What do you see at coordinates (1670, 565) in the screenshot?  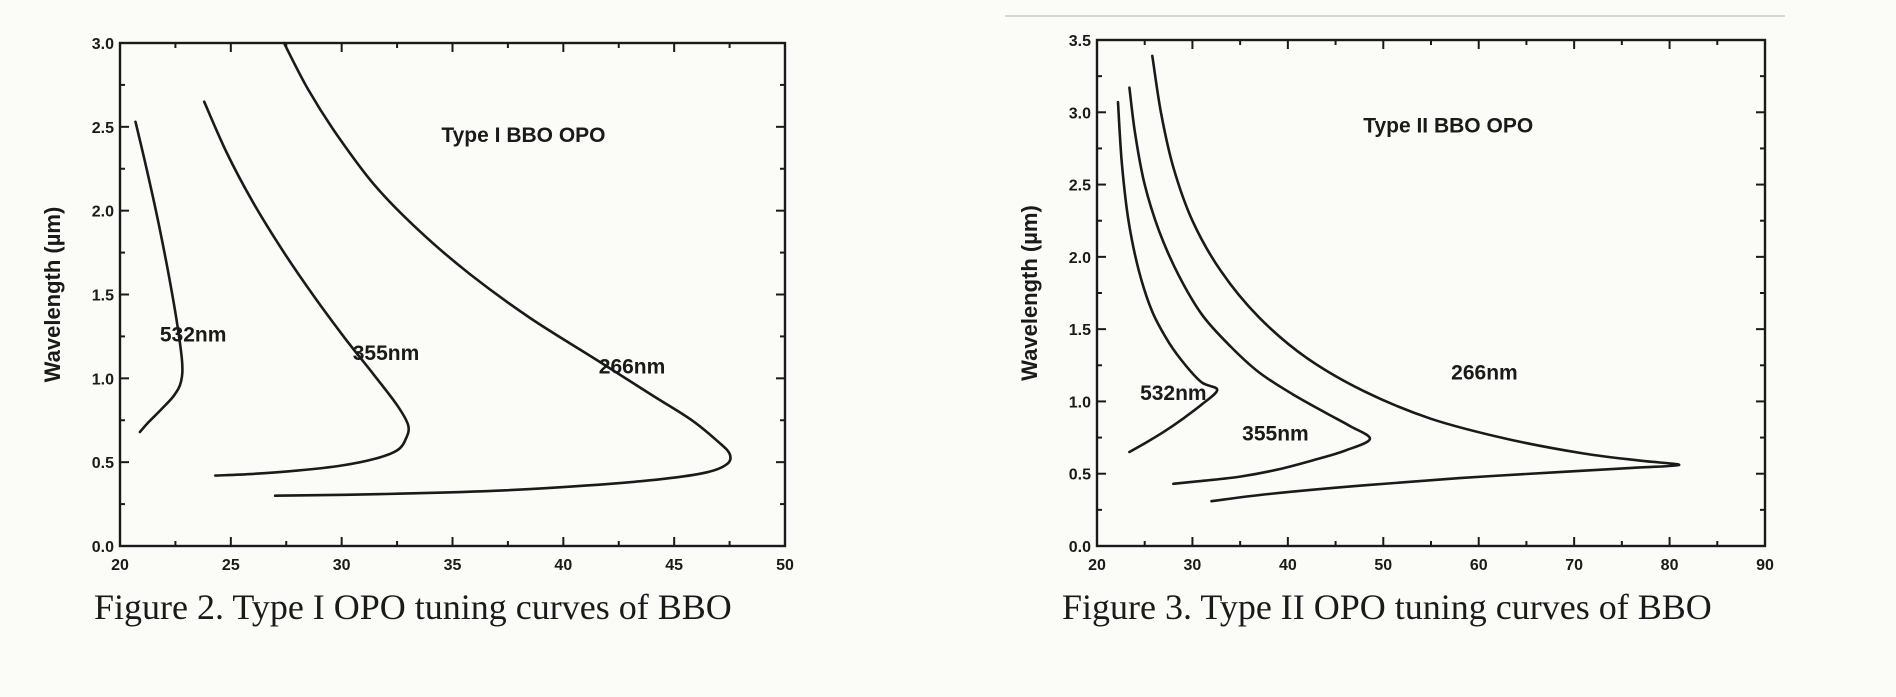 I see `x-tick-label: 80` at bounding box center [1670, 565].